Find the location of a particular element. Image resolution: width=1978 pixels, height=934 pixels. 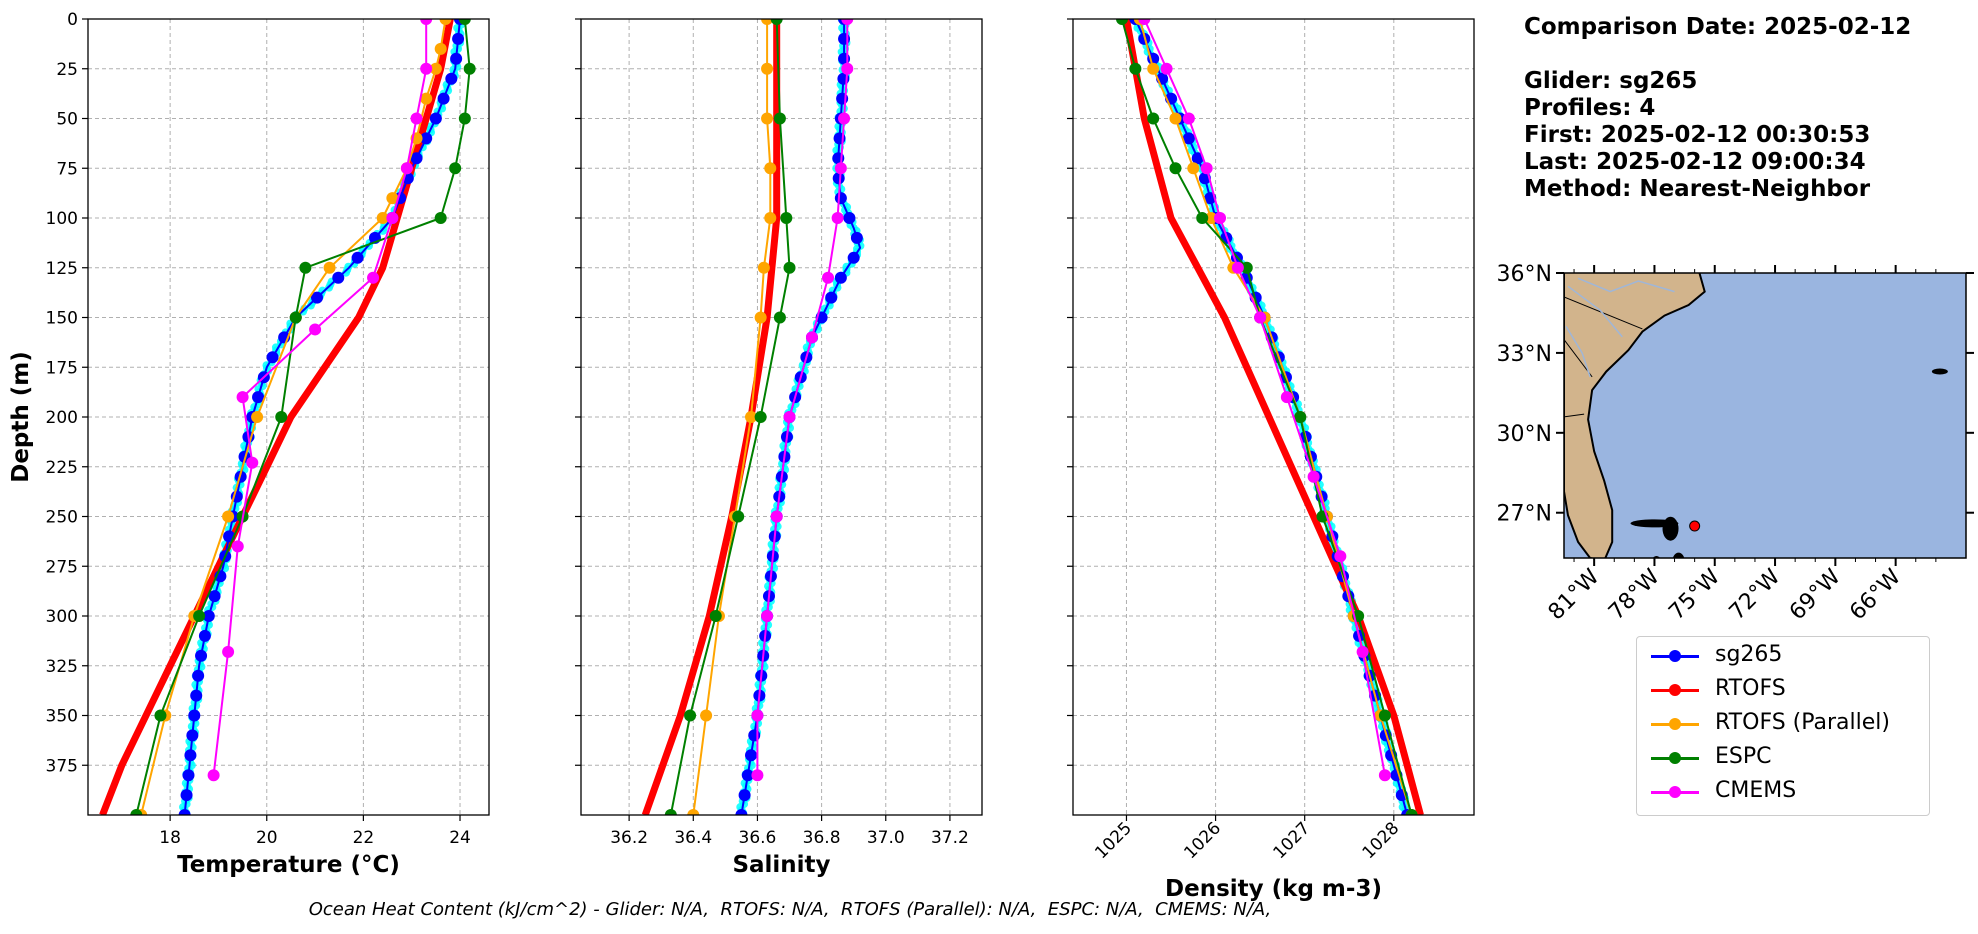

lon-label: 66°W is located at coordinates (1875, 594).